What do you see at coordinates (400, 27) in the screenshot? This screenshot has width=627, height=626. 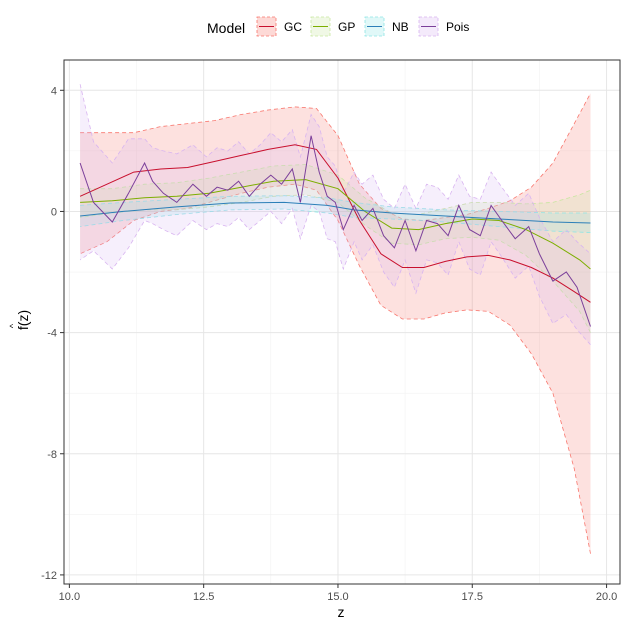 I see `legend-label-nb: NB` at bounding box center [400, 27].